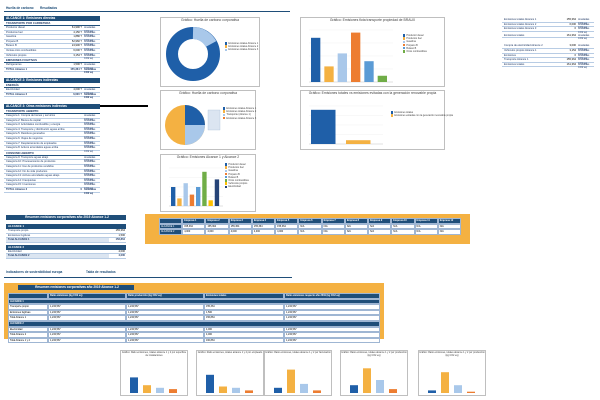  Describe the element at coordinates (415, 45) in the screenshot. I see `legend-entry: Propano B` at that location.